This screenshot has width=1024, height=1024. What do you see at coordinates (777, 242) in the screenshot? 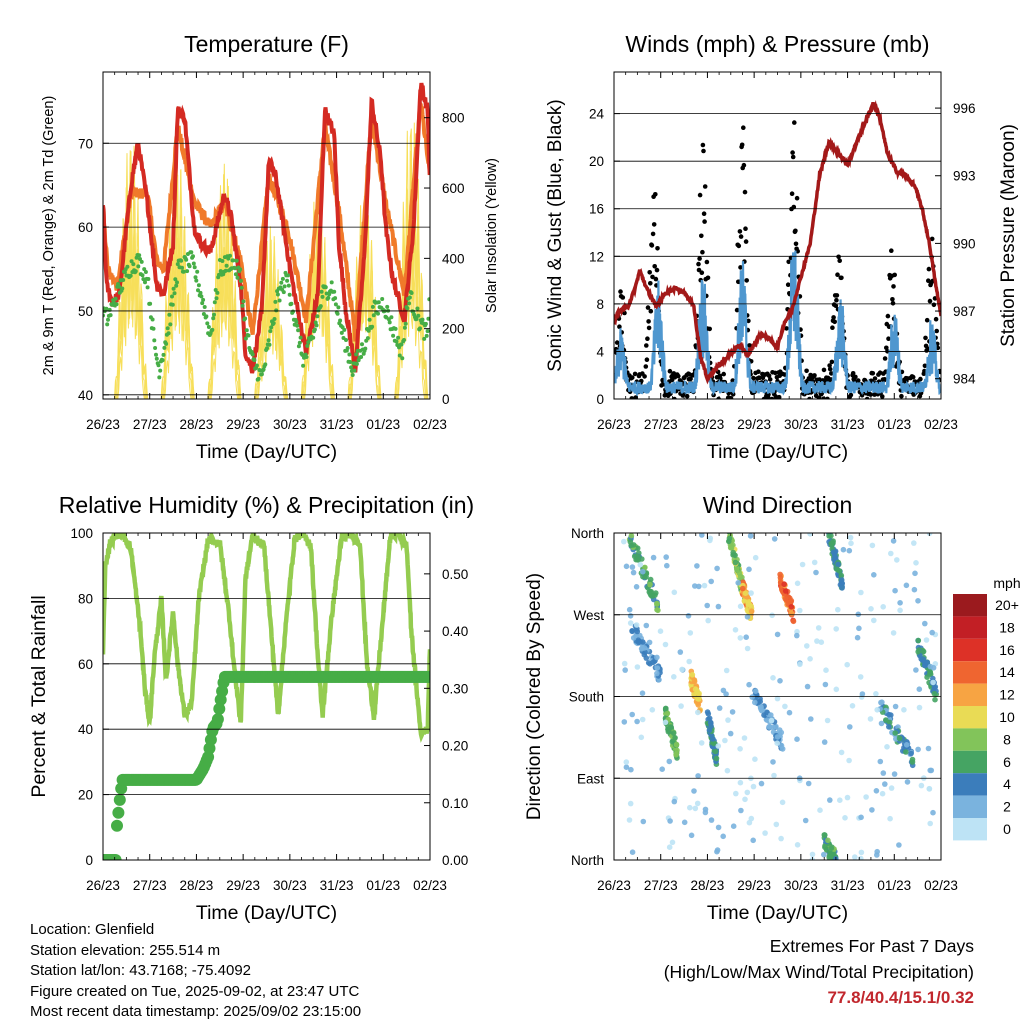
I see `pressure-line` at bounding box center [777, 242].